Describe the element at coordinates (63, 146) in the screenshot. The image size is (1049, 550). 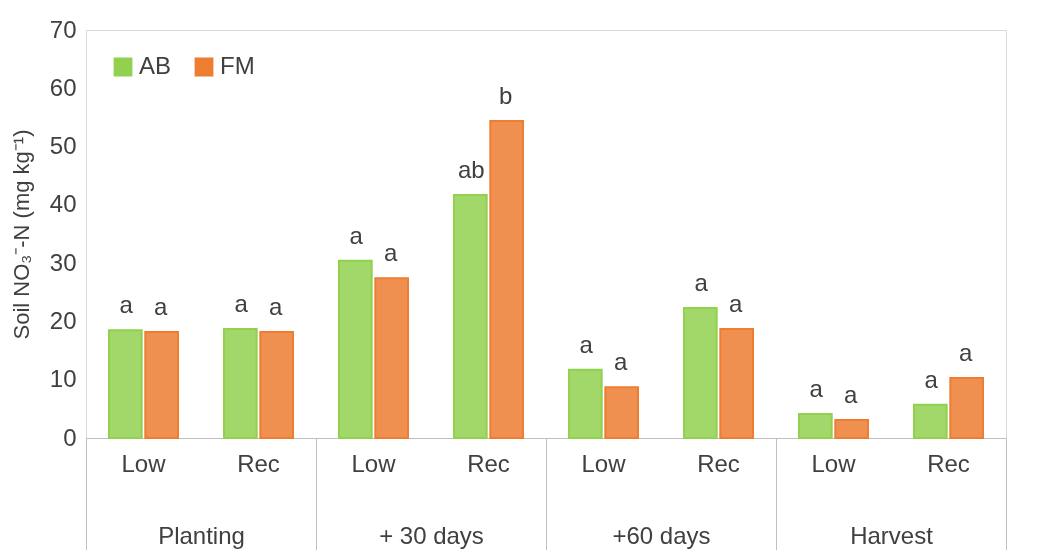
I see `y-tick-label: 50` at that location.